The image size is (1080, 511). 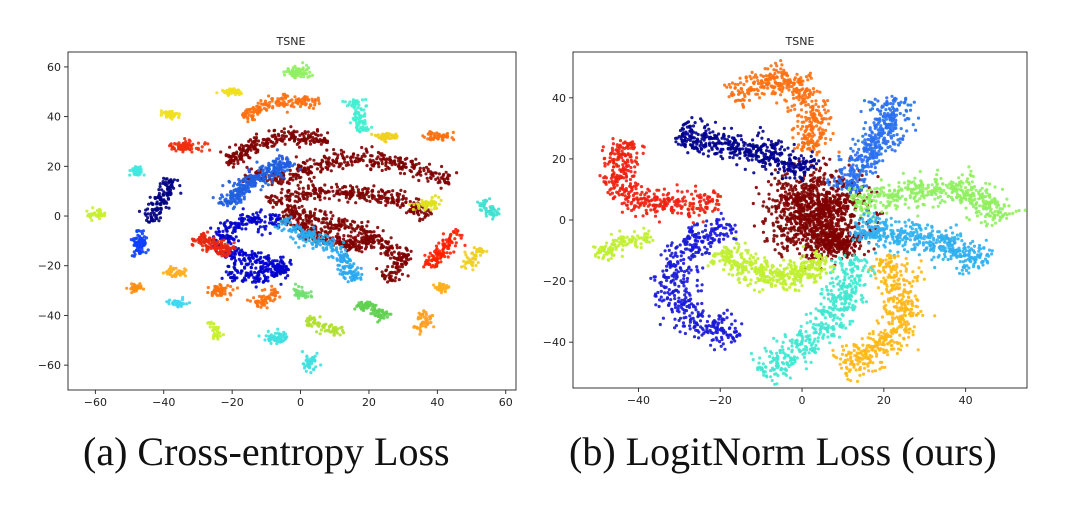 What do you see at coordinates (506, 402) in the screenshot?
I see `x-tick-label: 60` at bounding box center [506, 402].